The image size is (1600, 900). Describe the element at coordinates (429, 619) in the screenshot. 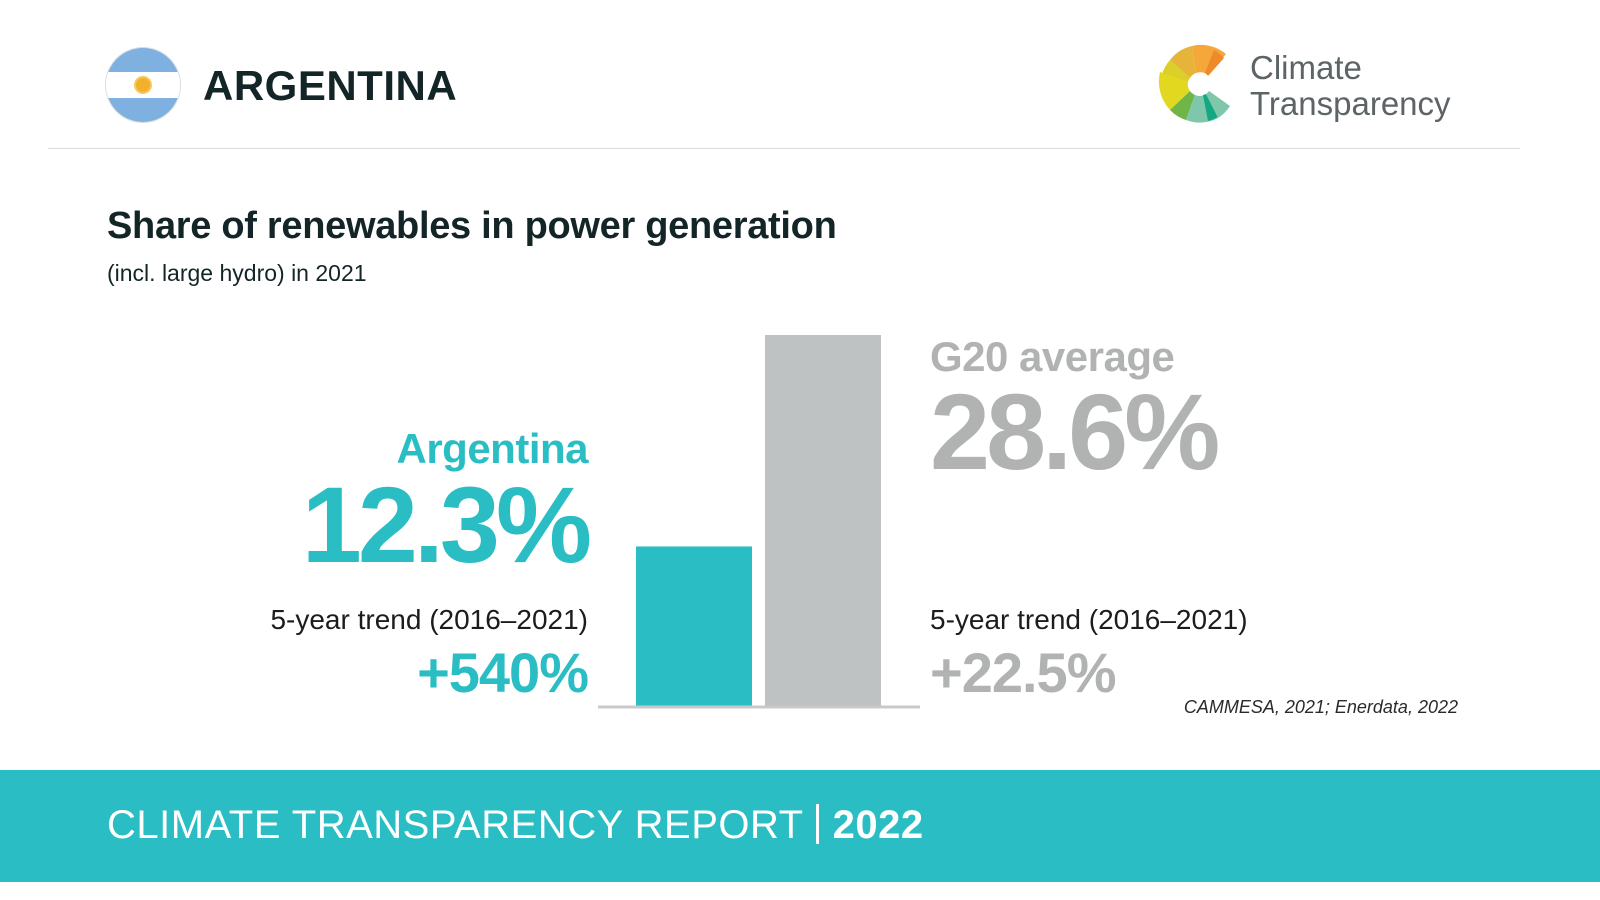

I see `argentina-trend-label: 5-year trend (2016–2021)` at that location.